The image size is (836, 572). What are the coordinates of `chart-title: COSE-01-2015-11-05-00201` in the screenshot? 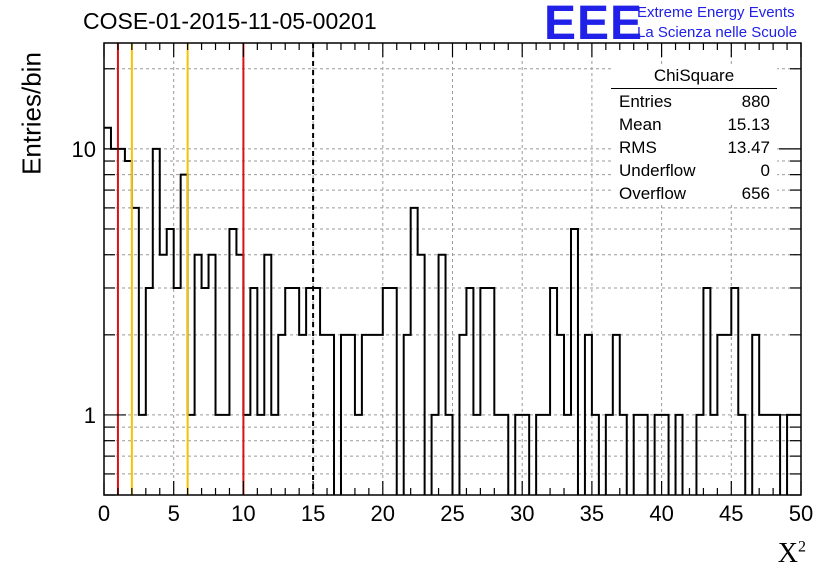 It's located at (230, 21).